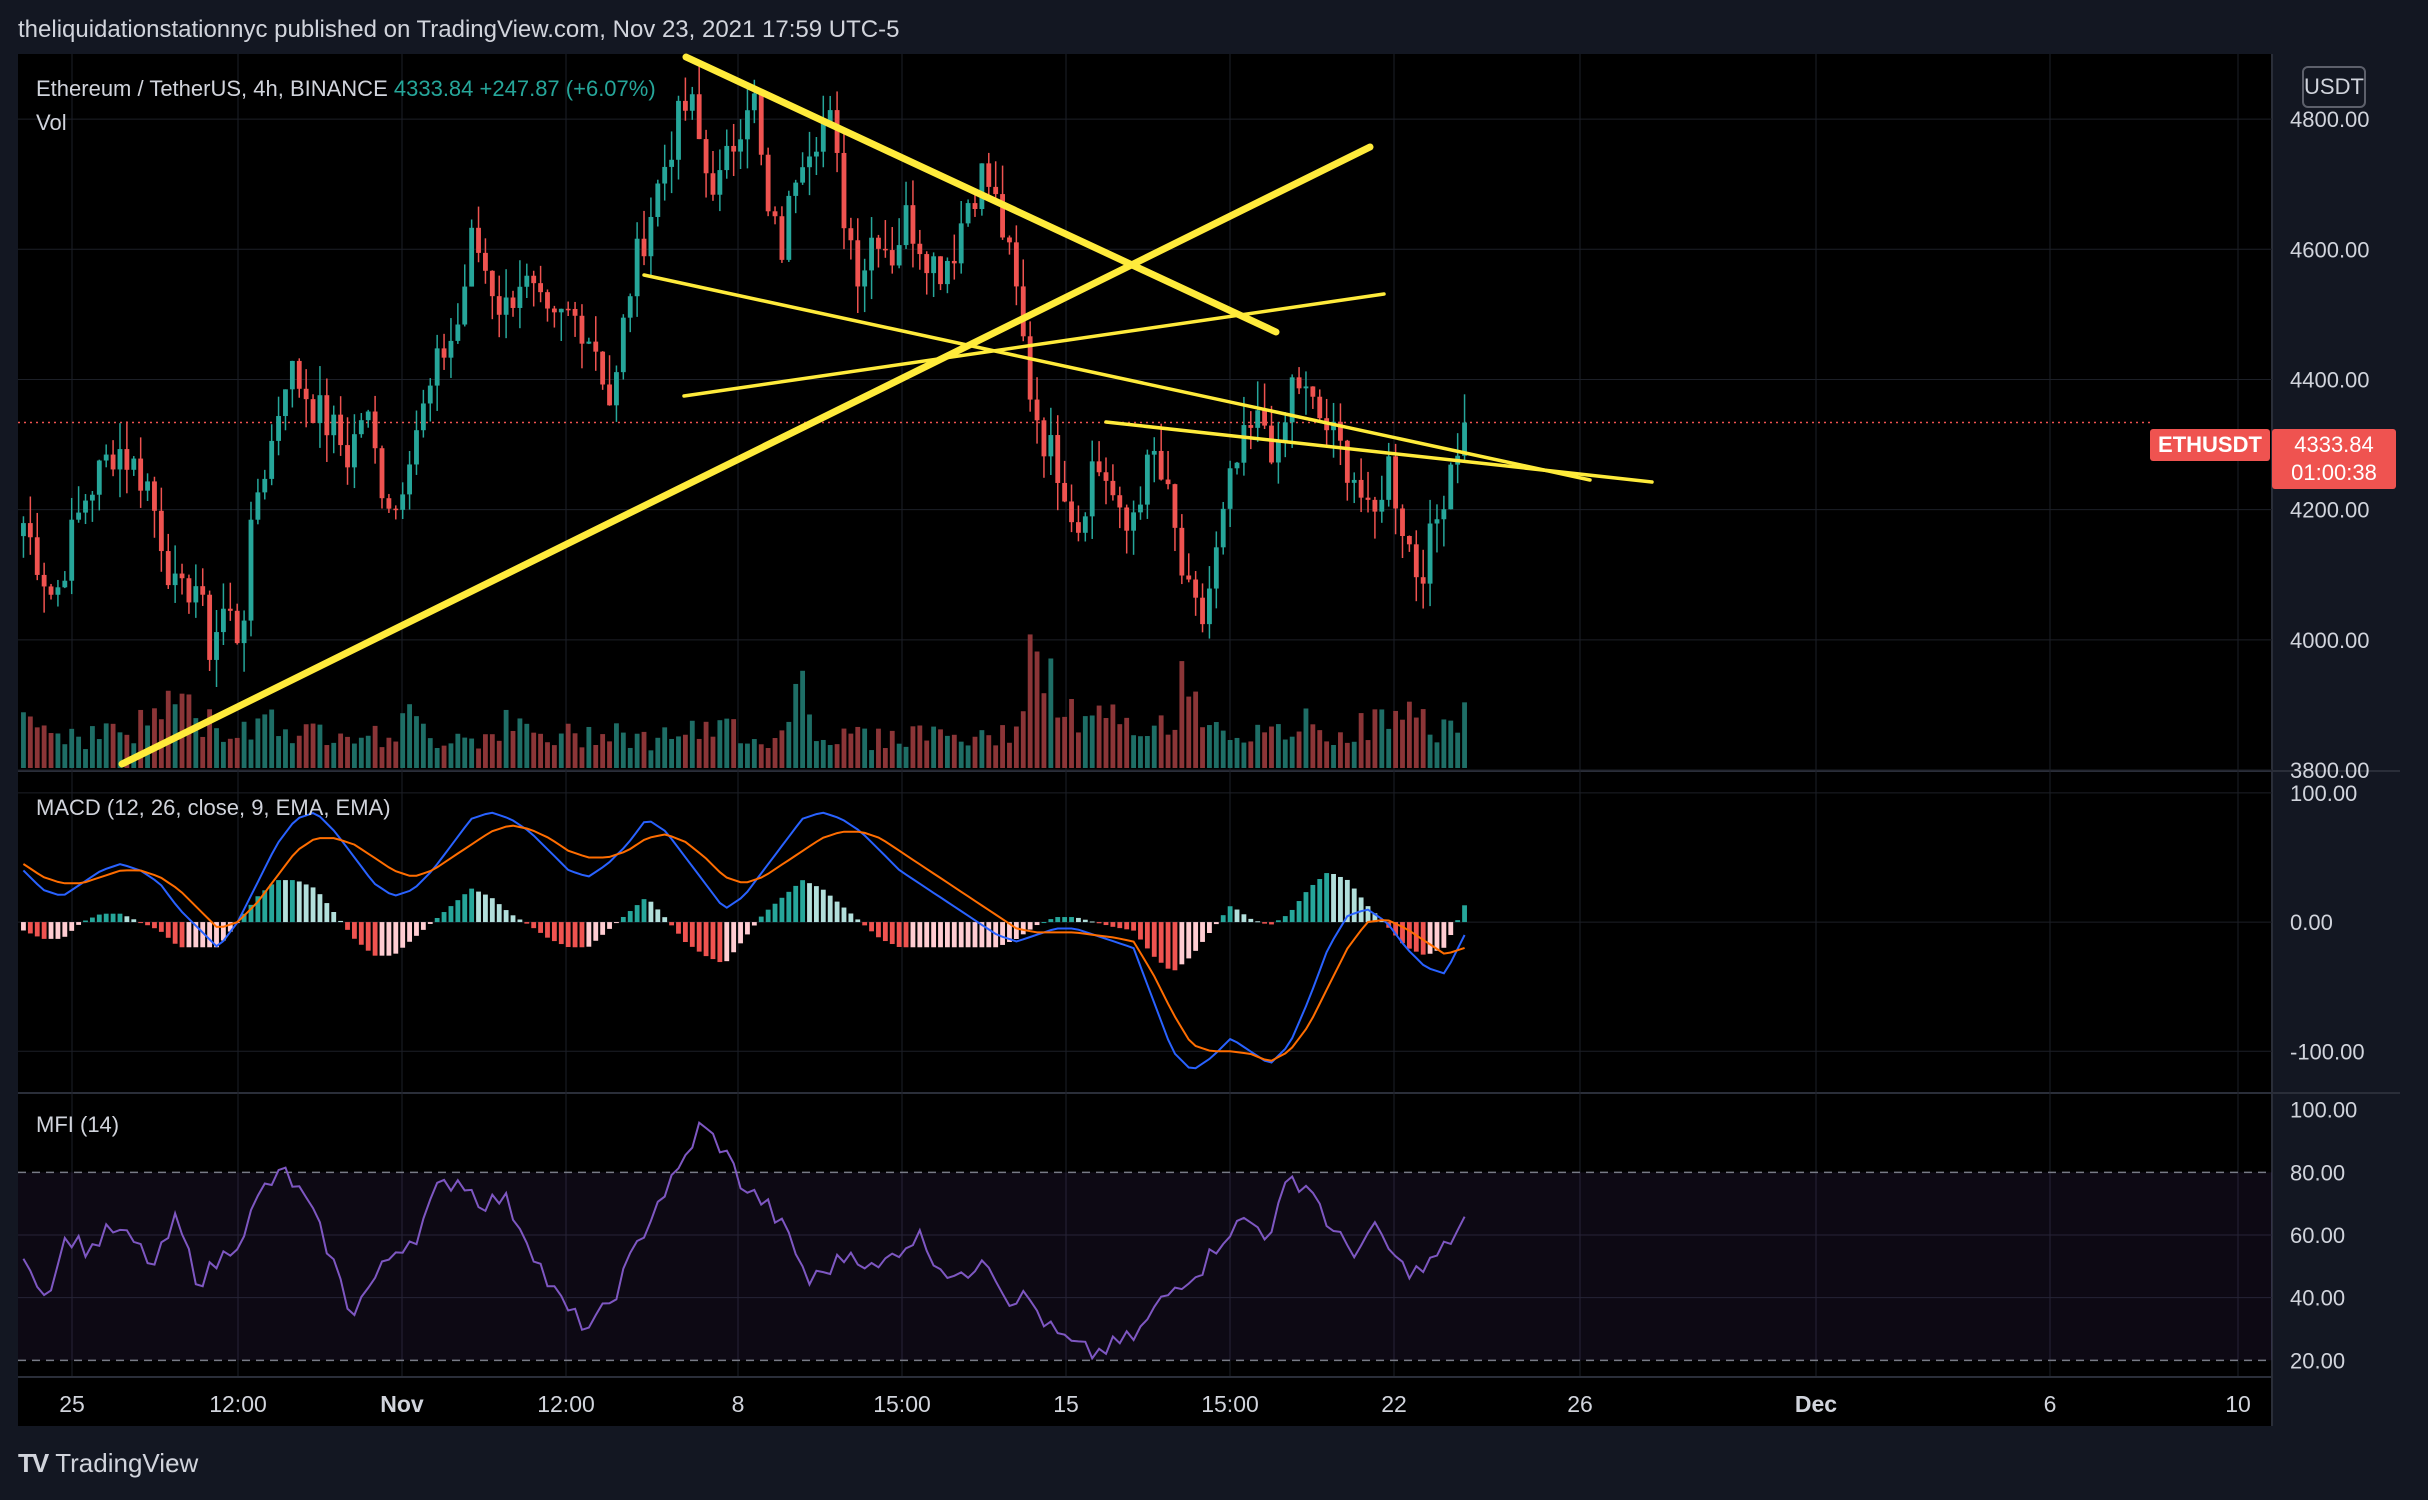 The height and width of the screenshot is (1500, 2428). Describe the element at coordinates (2238, 1404) in the screenshot. I see `time-tick-label: 10` at that location.